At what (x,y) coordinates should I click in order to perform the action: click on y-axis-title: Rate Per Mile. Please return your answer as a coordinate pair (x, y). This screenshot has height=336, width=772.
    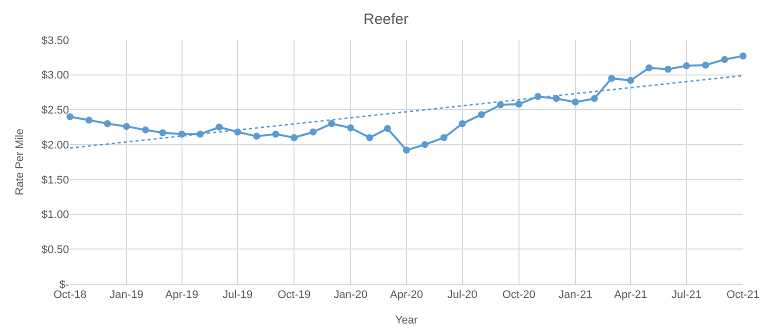
    Looking at the image, I should click on (20, 162).